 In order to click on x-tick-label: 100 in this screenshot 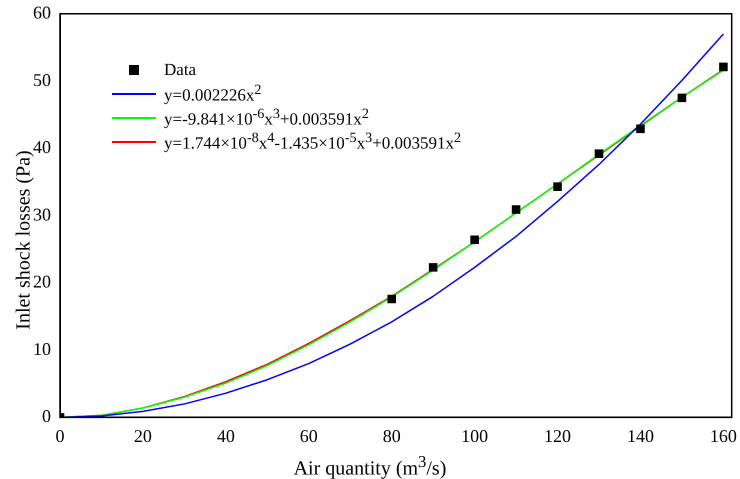, I will do `click(474, 436)`.